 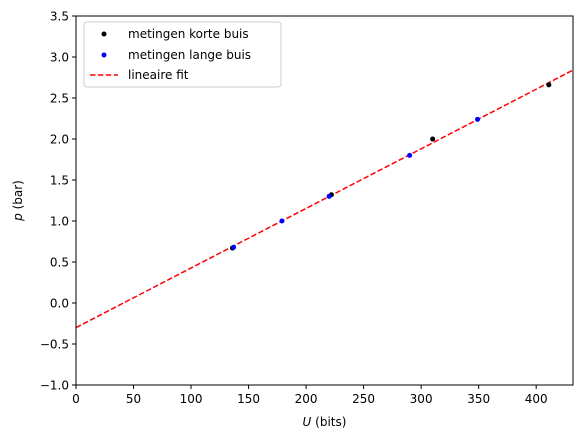 I want to click on x-tick-label: 250, so click(x=363, y=399).